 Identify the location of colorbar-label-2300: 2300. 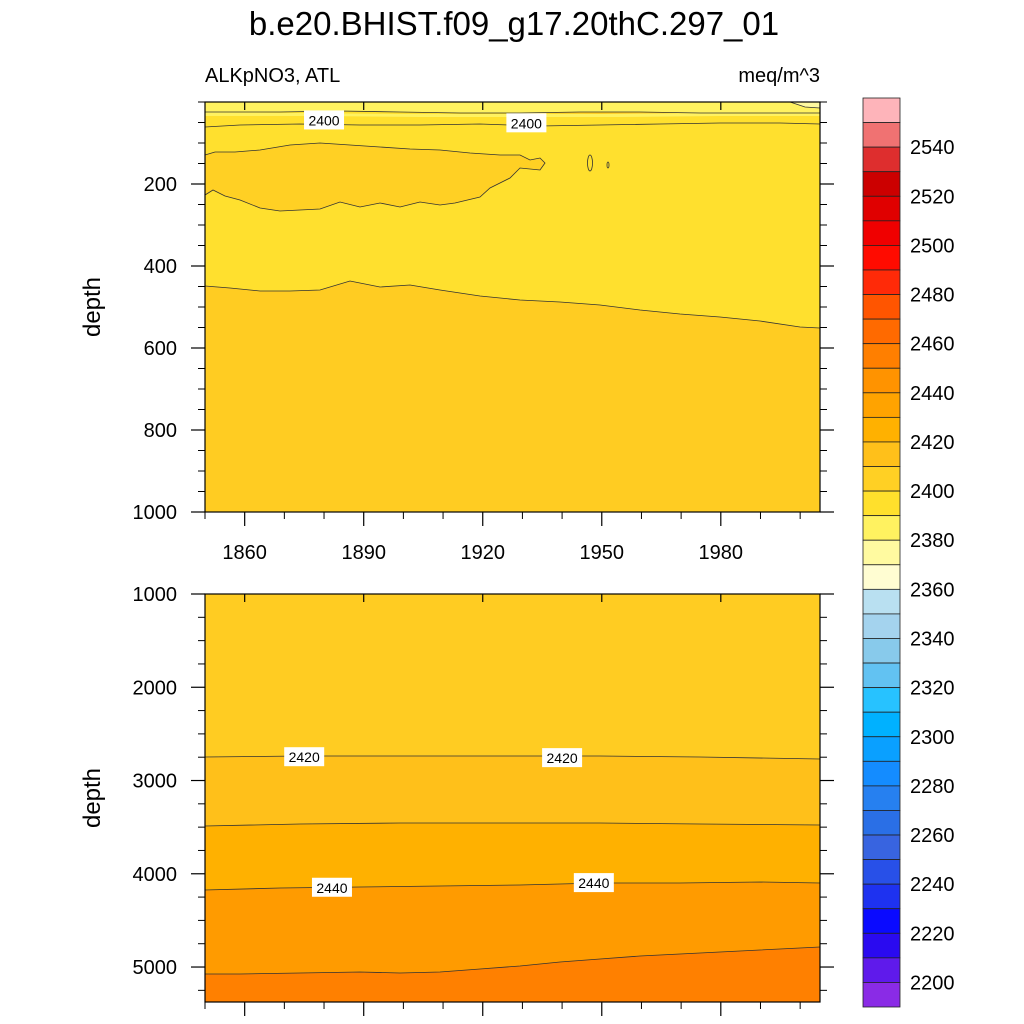
(932, 738).